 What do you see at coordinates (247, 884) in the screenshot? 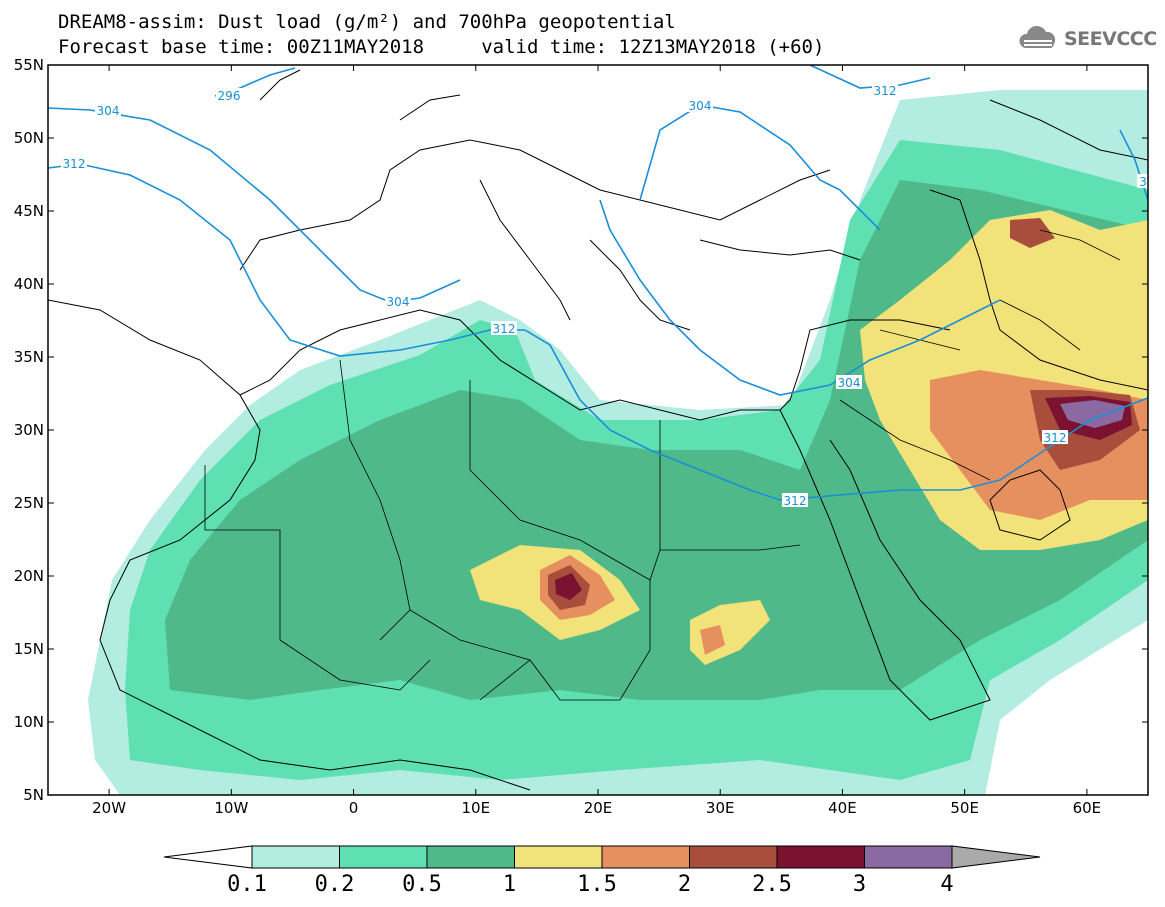
I see `colorbar-label: 0.1` at bounding box center [247, 884].